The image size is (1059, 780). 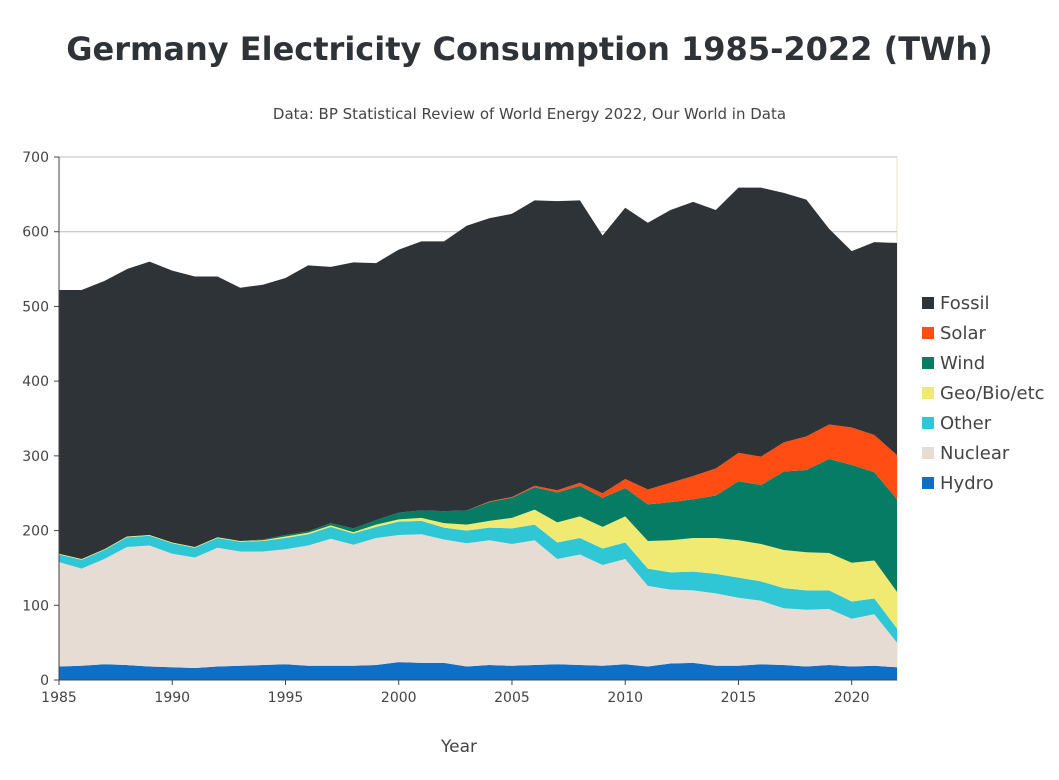 I want to click on area-solar, so click(x=478, y=491).